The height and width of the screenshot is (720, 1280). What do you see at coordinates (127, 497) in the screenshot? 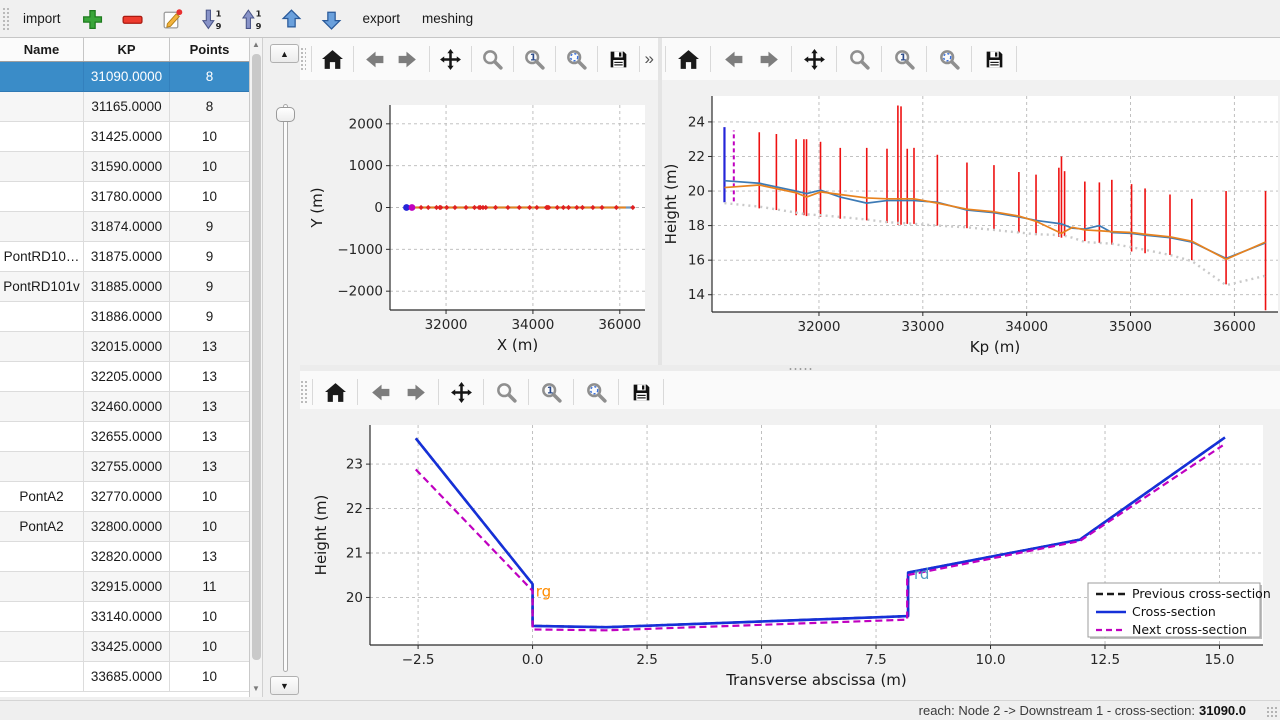
I see `cell-kp: 32770.0000` at bounding box center [127, 497].